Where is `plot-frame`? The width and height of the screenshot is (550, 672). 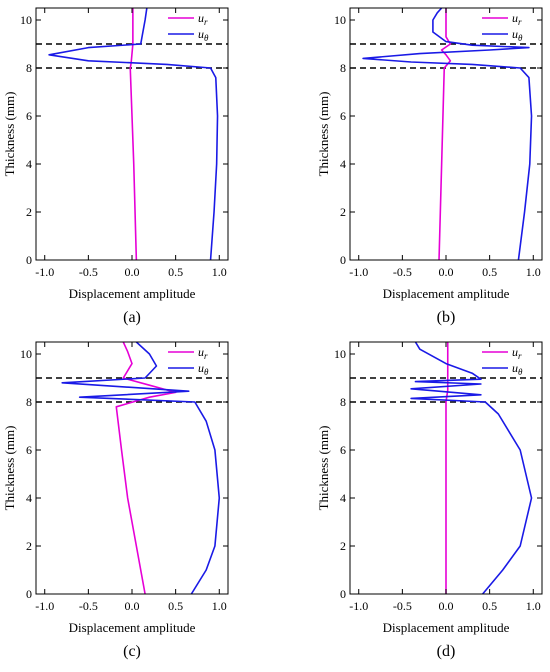
plot-frame is located at coordinates (446, 134).